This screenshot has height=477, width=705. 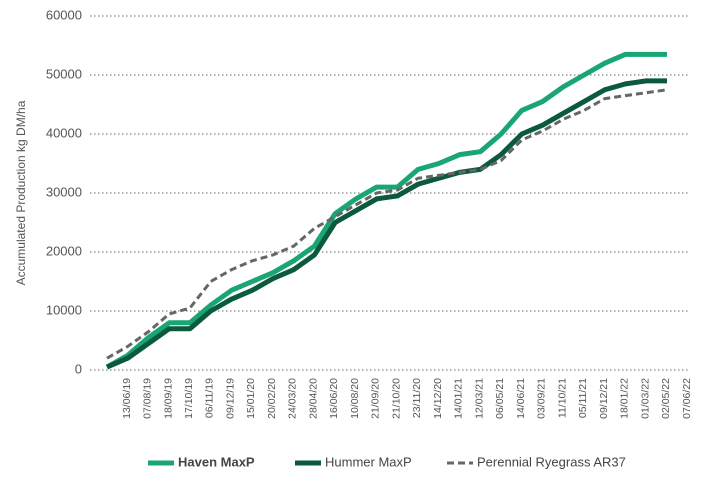 What do you see at coordinates (272, 398) in the screenshot?
I see `x-tick-label: 20/02/20` at bounding box center [272, 398].